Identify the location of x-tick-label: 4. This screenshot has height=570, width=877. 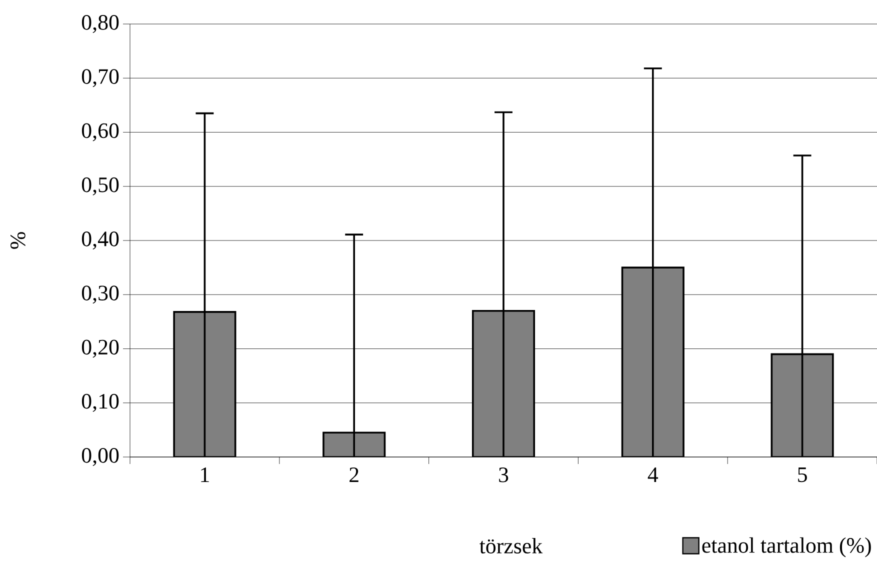
(653, 475).